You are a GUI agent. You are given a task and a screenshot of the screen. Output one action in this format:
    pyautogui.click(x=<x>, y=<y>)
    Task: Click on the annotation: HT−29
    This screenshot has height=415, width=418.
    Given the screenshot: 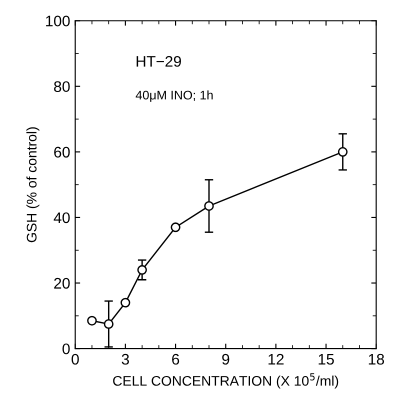 What is the action you would take?
    pyautogui.click(x=158, y=61)
    